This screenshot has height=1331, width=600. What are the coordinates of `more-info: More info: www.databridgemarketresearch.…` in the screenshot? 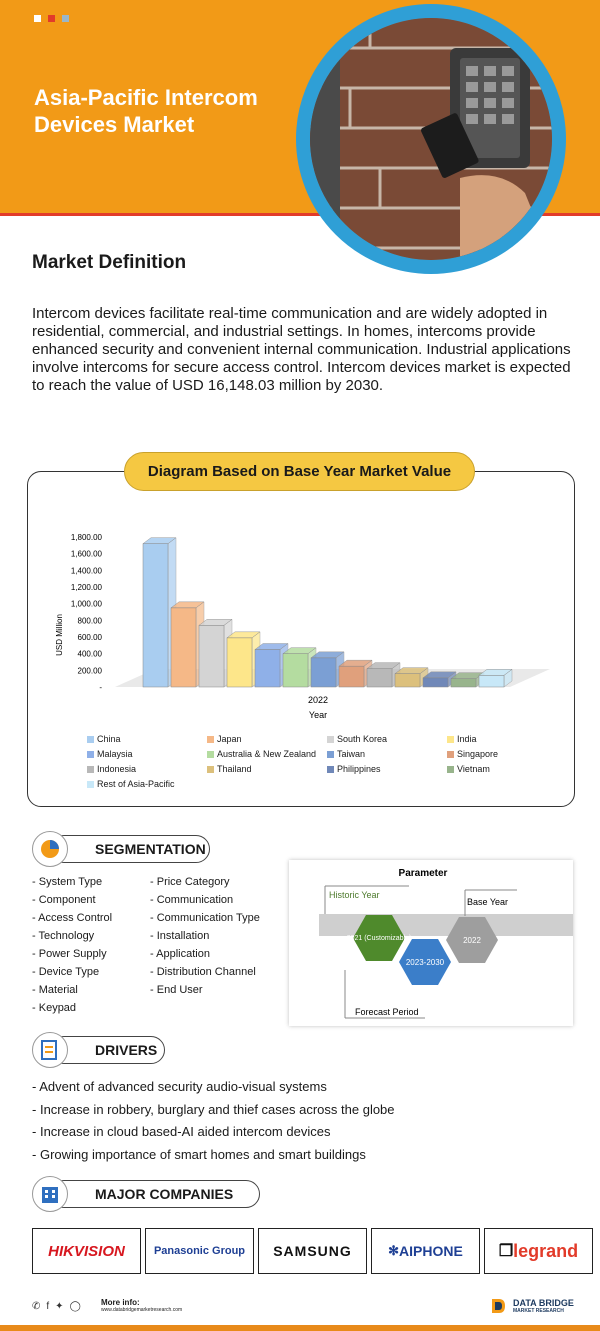 It's located at (141, 1305).